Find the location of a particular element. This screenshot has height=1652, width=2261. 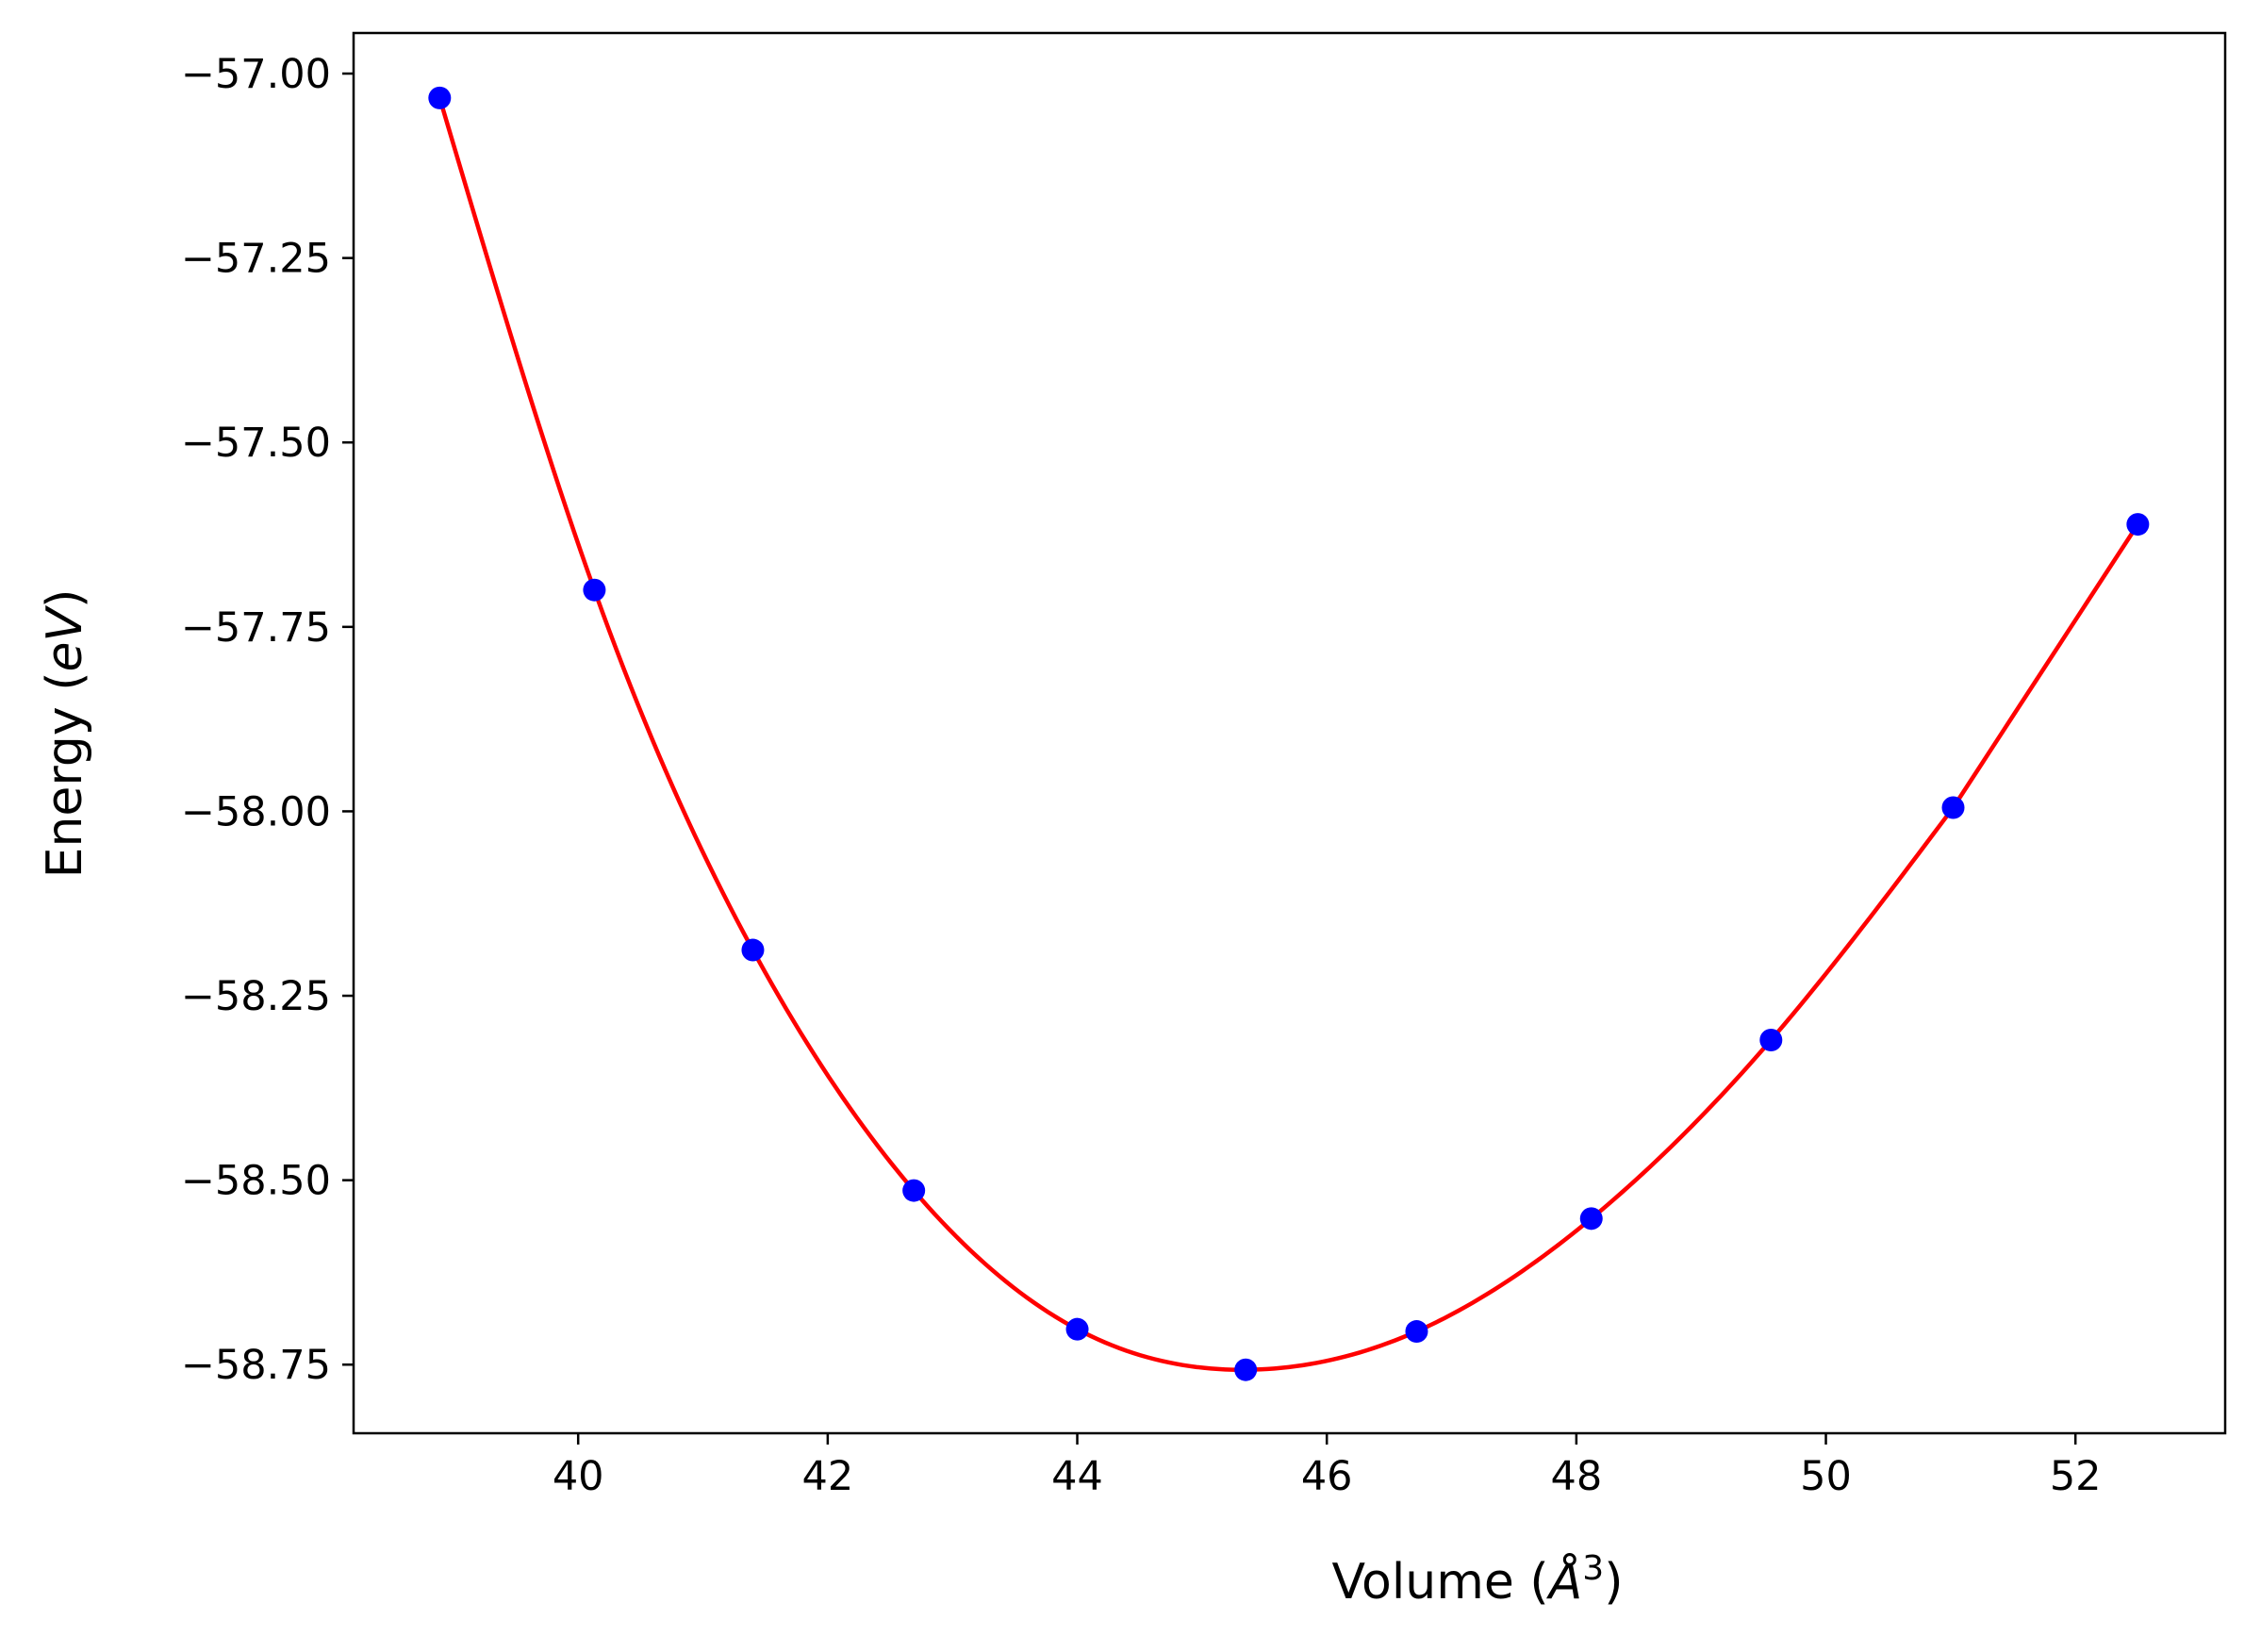

x-tick-label: 52 is located at coordinates (2076, 1476).